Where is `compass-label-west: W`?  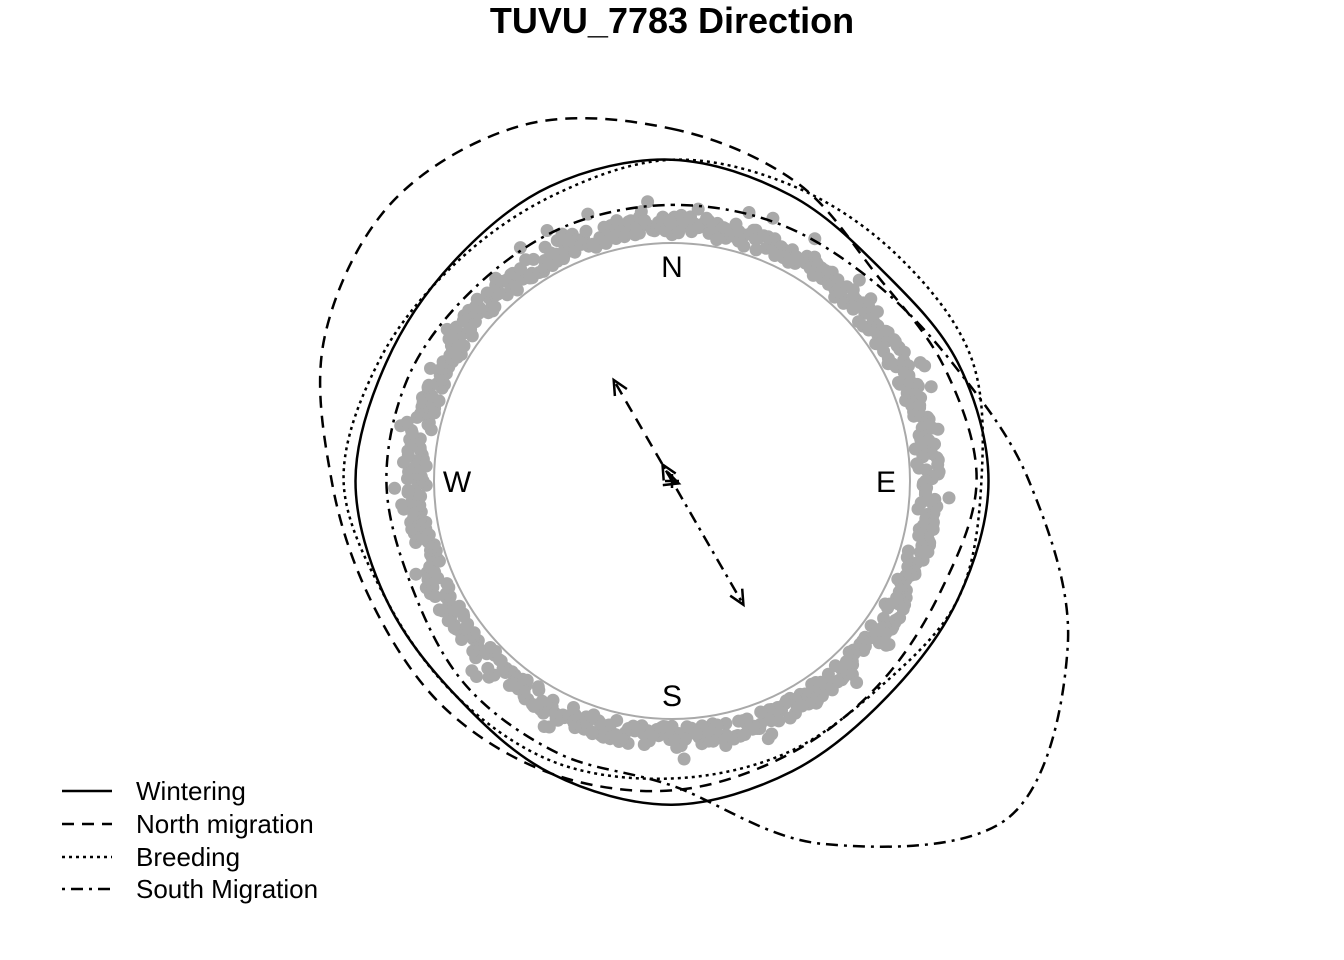
compass-label-west: W is located at coordinates (457, 482).